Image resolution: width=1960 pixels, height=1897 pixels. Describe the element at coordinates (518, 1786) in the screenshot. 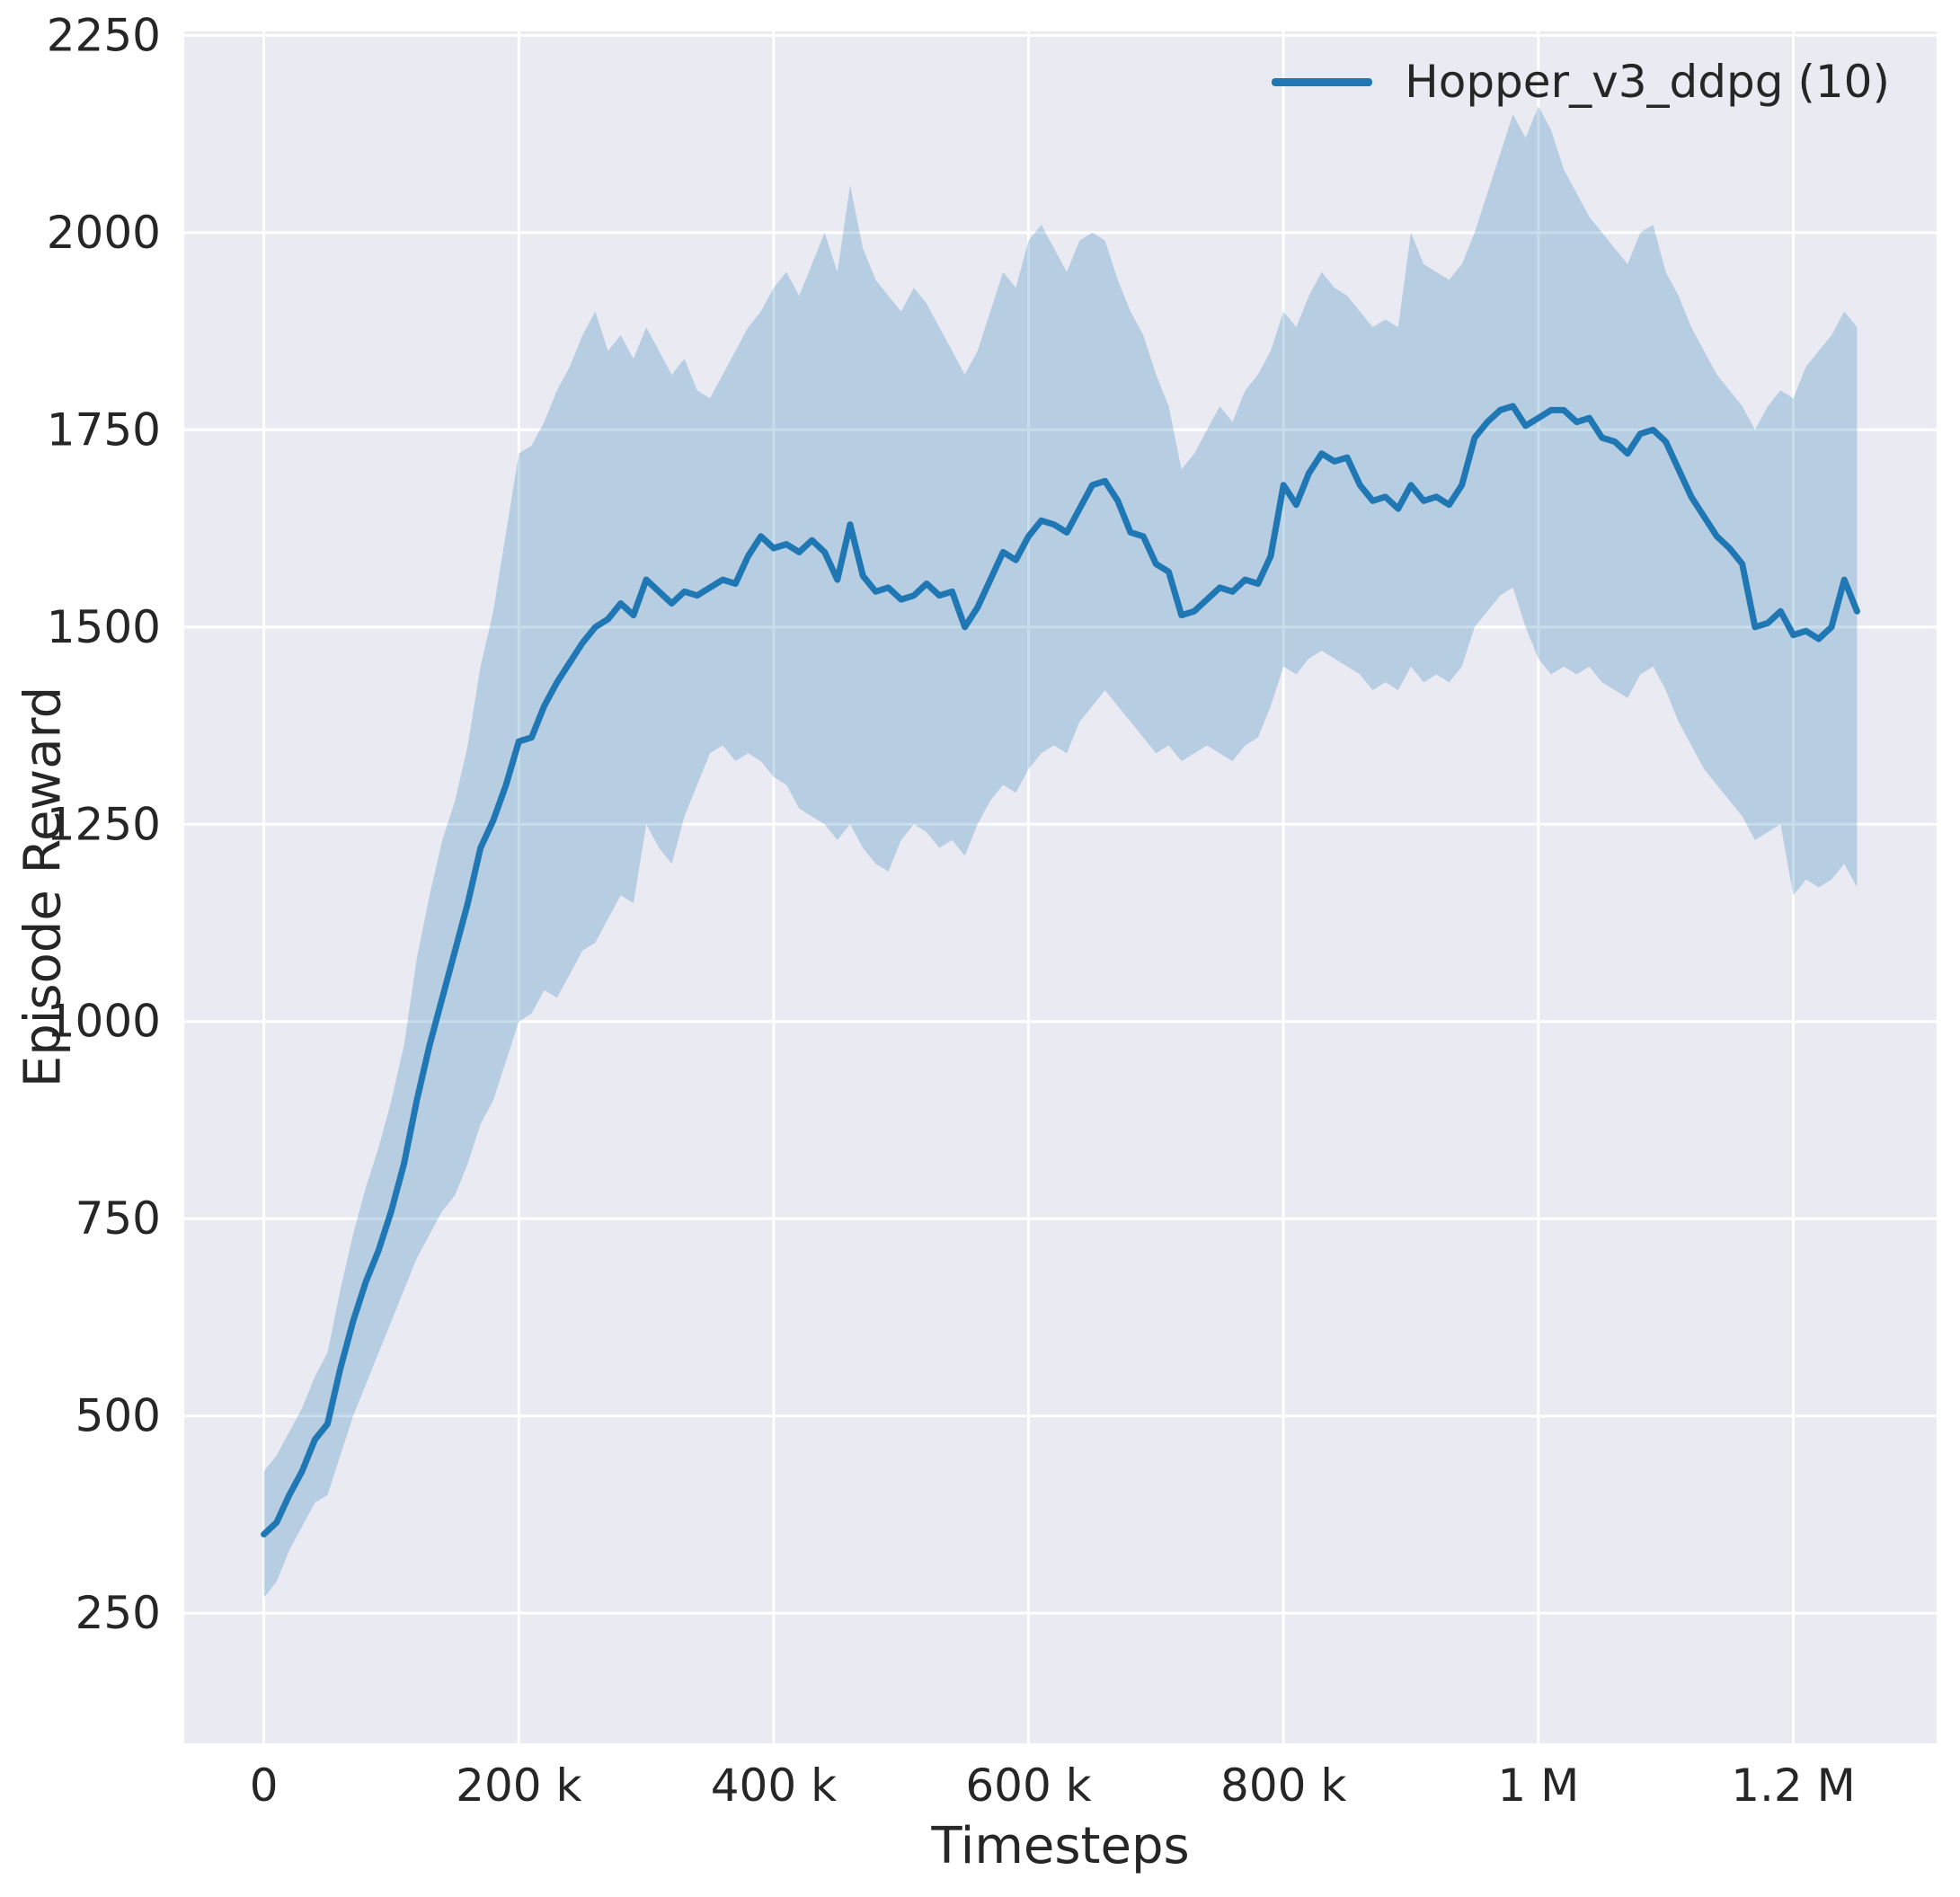

I see `x-tick-label: 200 k` at that location.